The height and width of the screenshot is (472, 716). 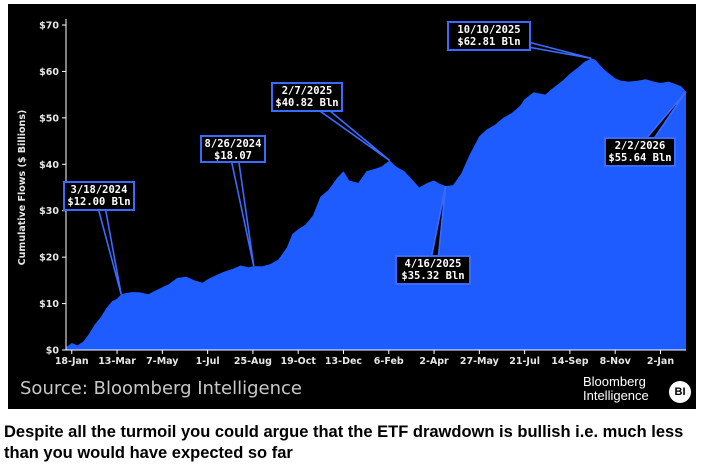 What do you see at coordinates (639, 158) in the screenshot?
I see `annotation-value: $55.64 Bln` at bounding box center [639, 158].